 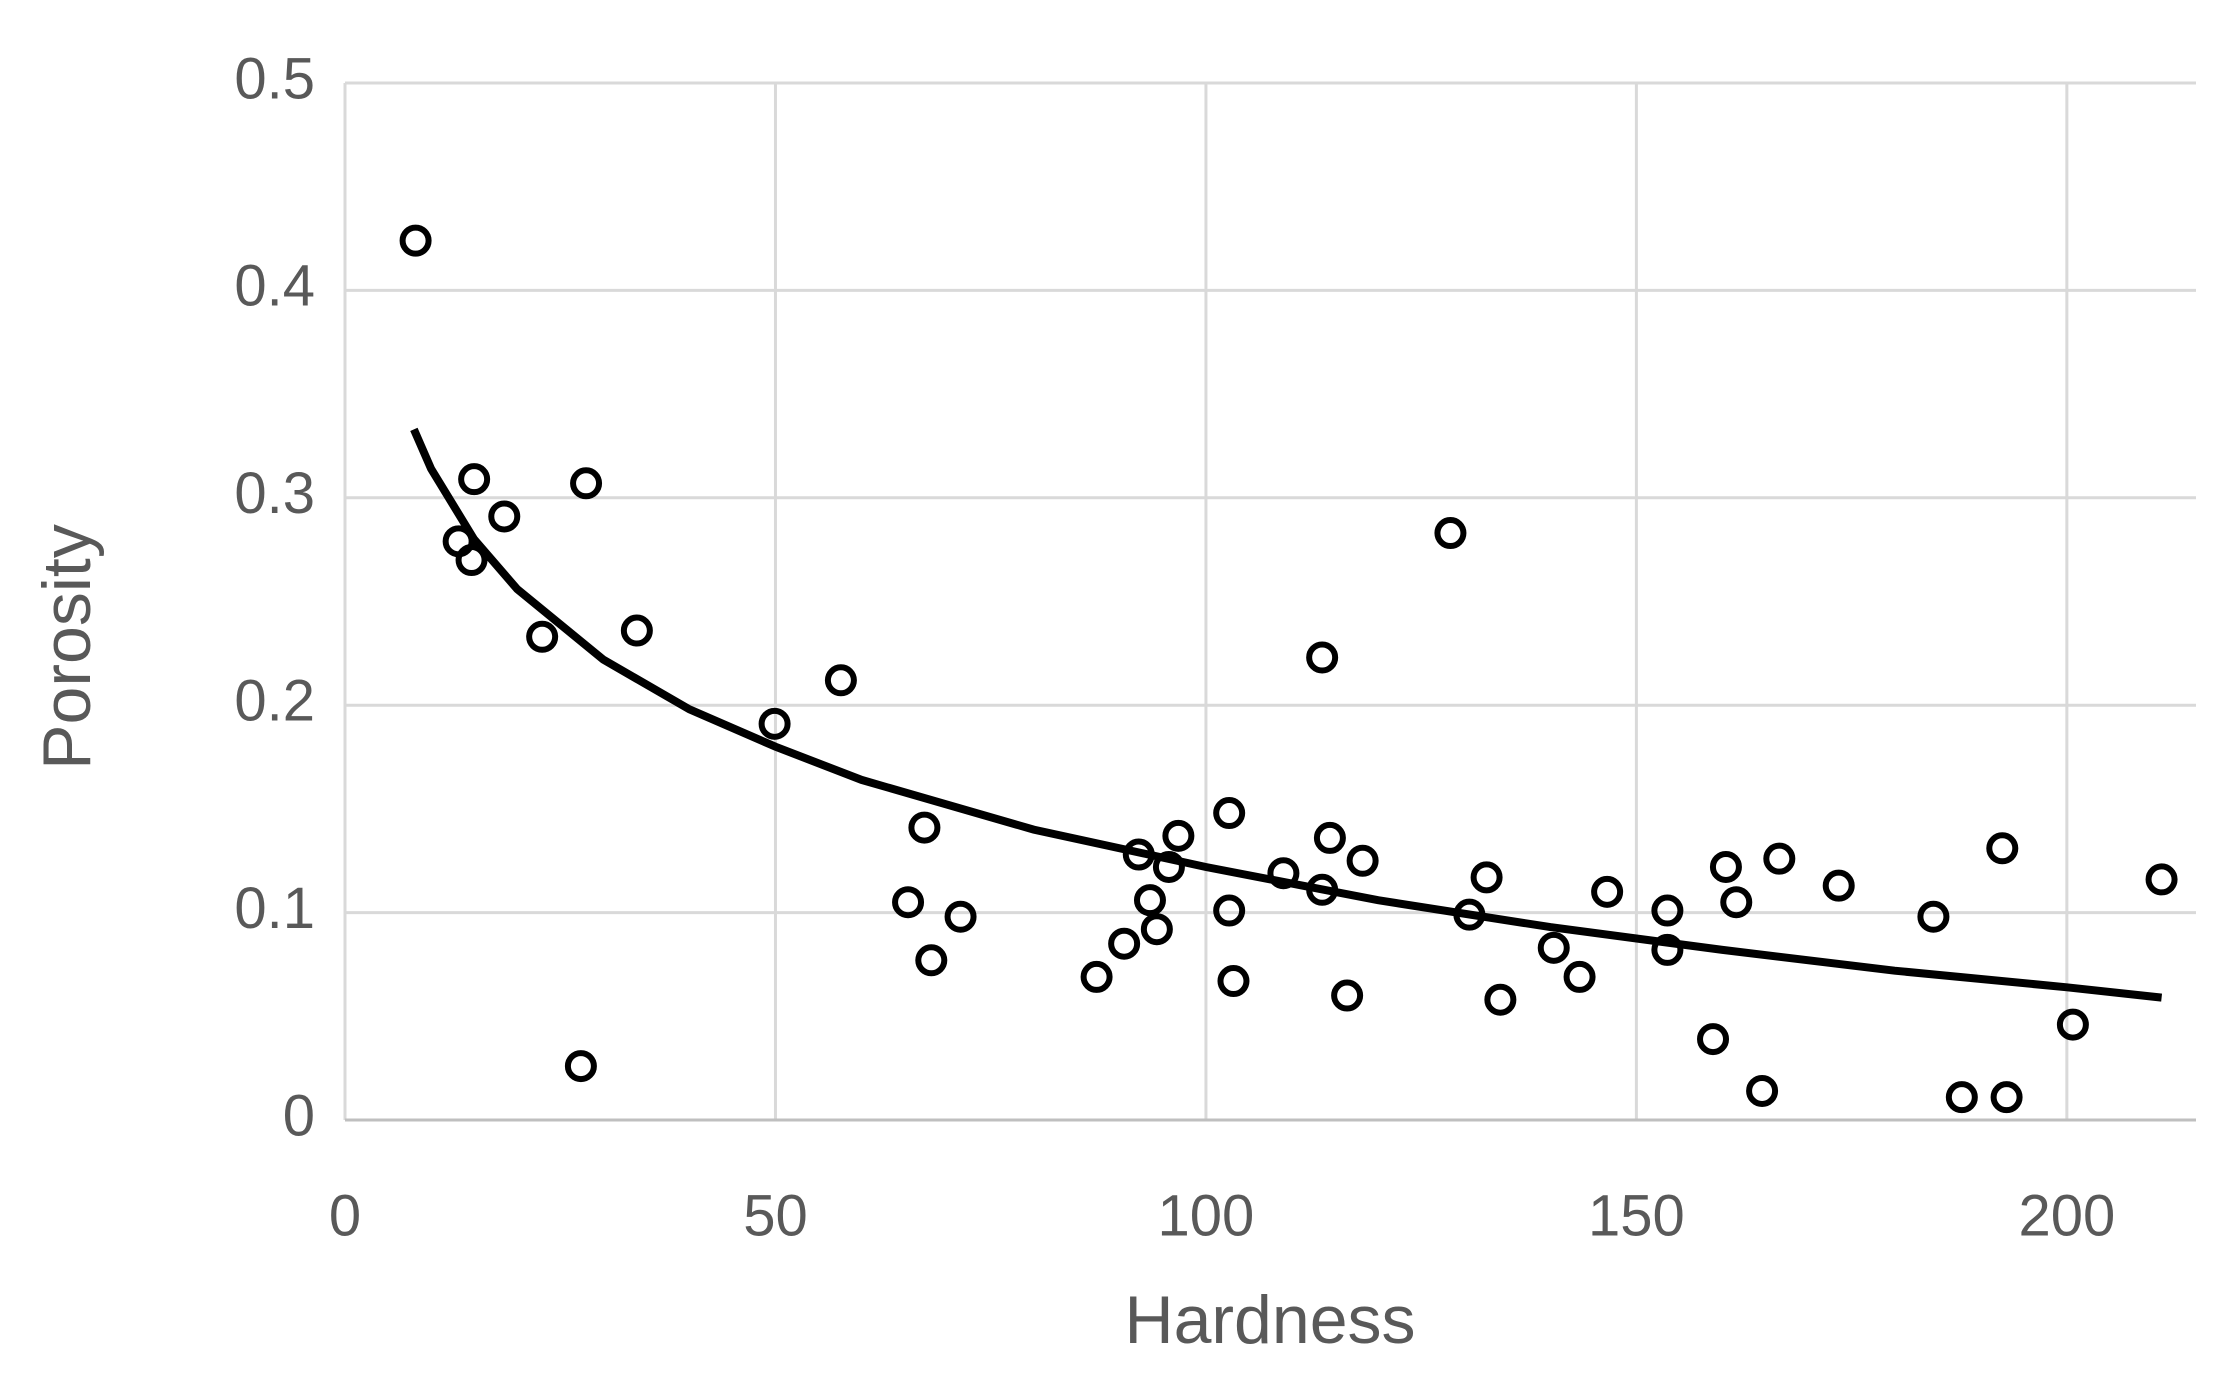 I want to click on y-axis-title: Porosity, so click(x=67, y=647).